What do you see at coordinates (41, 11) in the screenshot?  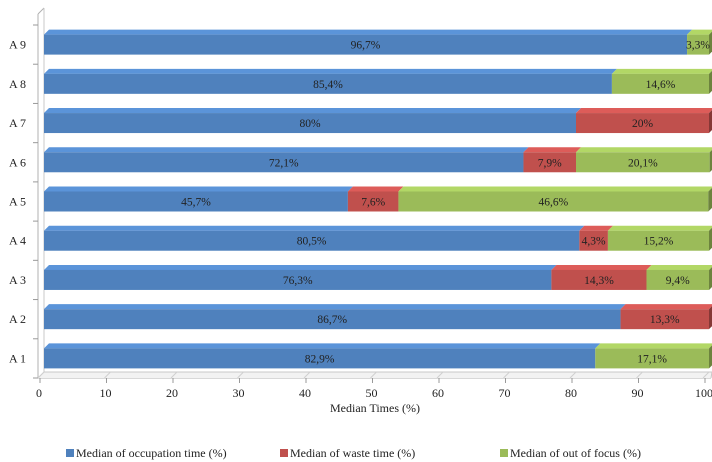 I see `axis-depth-line` at bounding box center [41, 11].